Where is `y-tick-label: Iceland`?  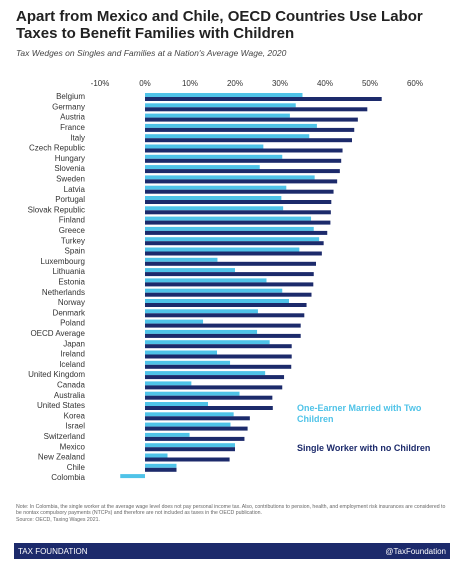 y-tick-label: Iceland is located at coordinates (72, 364).